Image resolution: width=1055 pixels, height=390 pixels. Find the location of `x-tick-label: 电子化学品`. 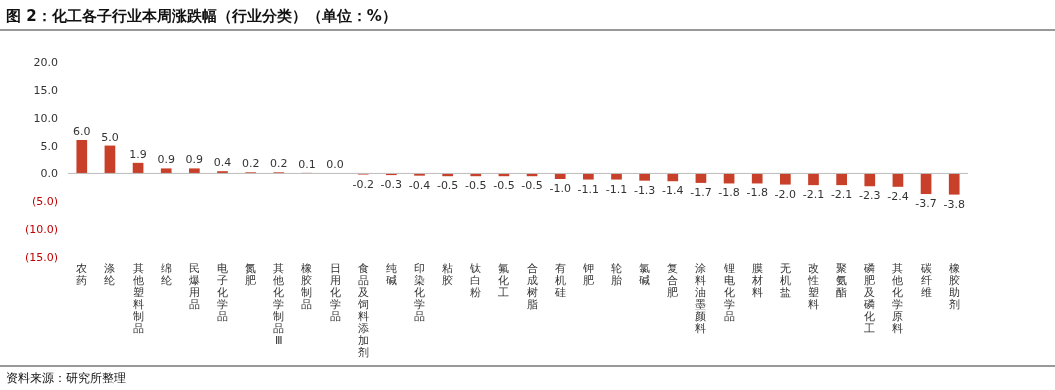

x-tick-label: 电子化学品 is located at coordinates (222, 292).